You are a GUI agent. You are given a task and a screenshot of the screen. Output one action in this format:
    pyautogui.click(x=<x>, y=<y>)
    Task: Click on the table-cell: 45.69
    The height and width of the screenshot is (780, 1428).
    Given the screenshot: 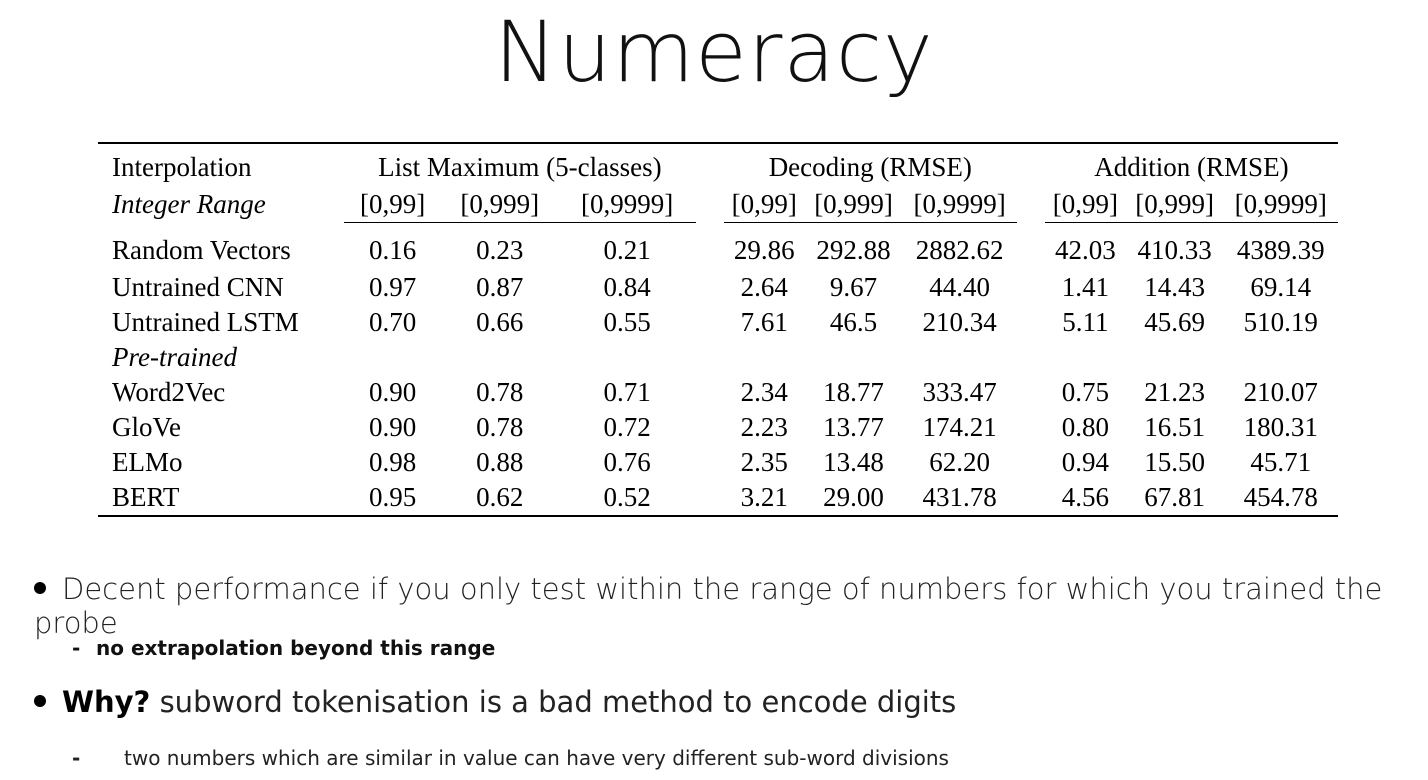 What is the action you would take?
    pyautogui.click(x=1175, y=322)
    